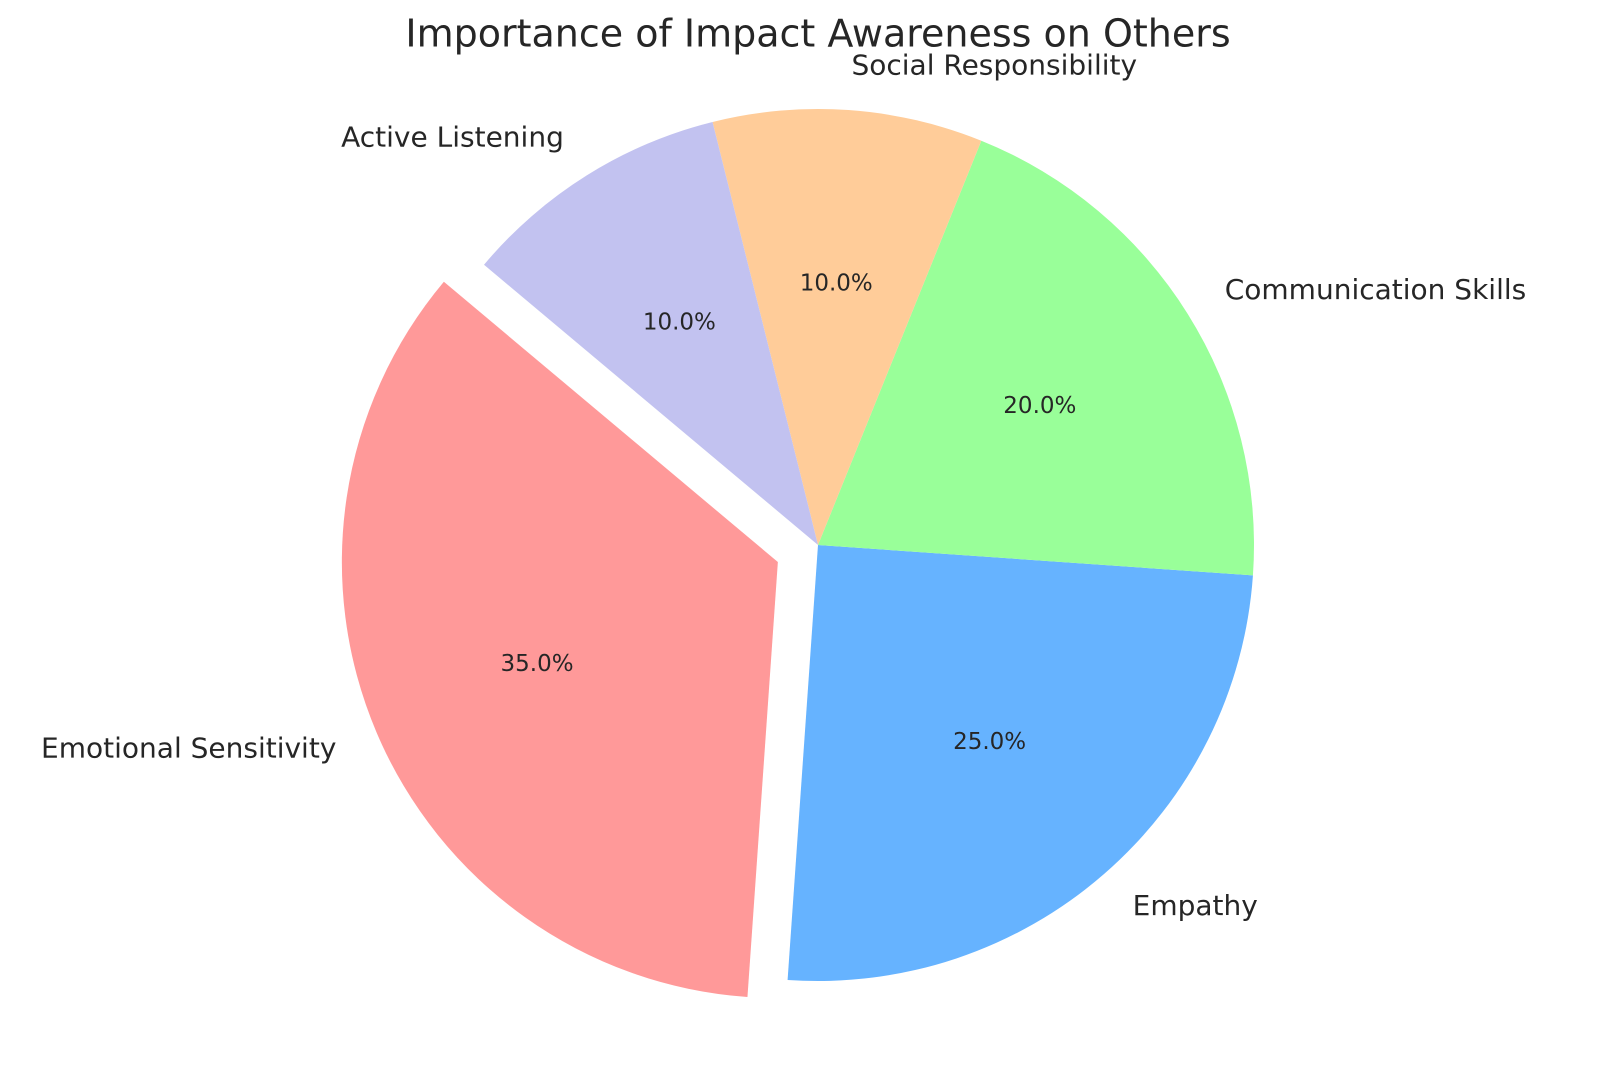 Image resolution: width=1600 pixels, height=1080 pixels. Describe the element at coordinates (836, 284) in the screenshot. I see `percent-label-social-responsibility: 10.0%` at that location.